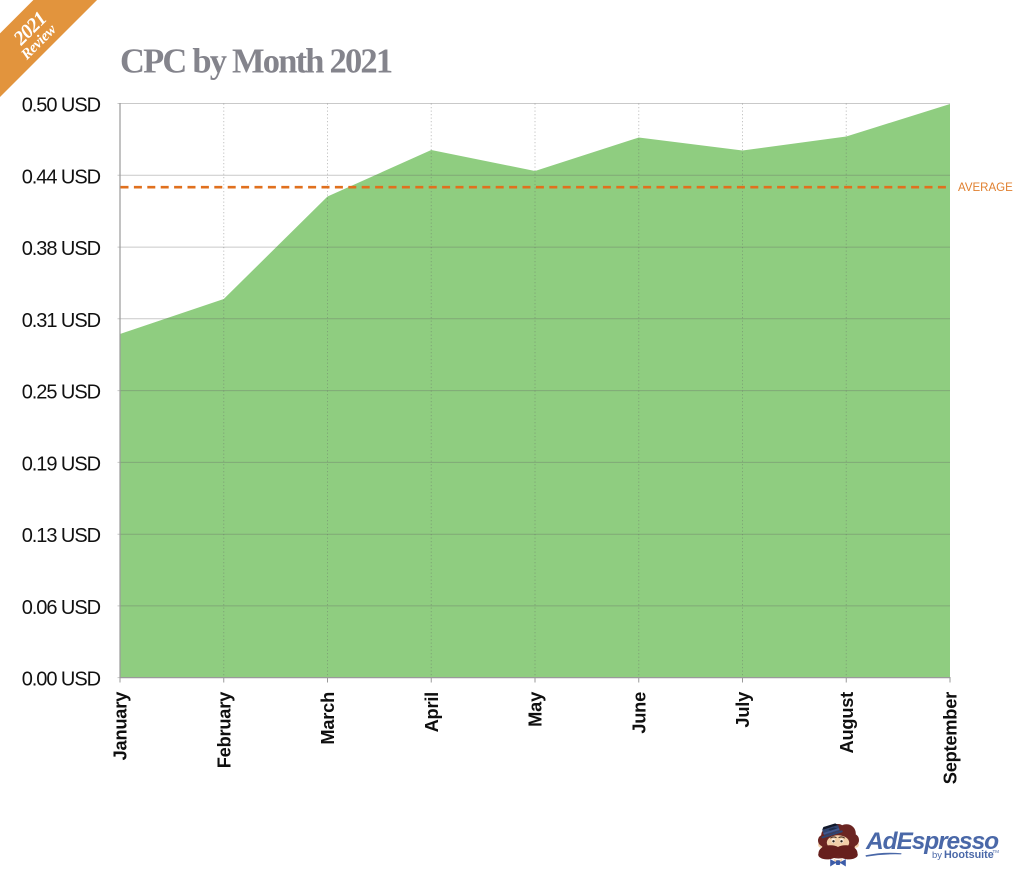 This screenshot has width=1024, height=874. What do you see at coordinates (223, 729) in the screenshot?
I see `svg-text: February` at bounding box center [223, 729].